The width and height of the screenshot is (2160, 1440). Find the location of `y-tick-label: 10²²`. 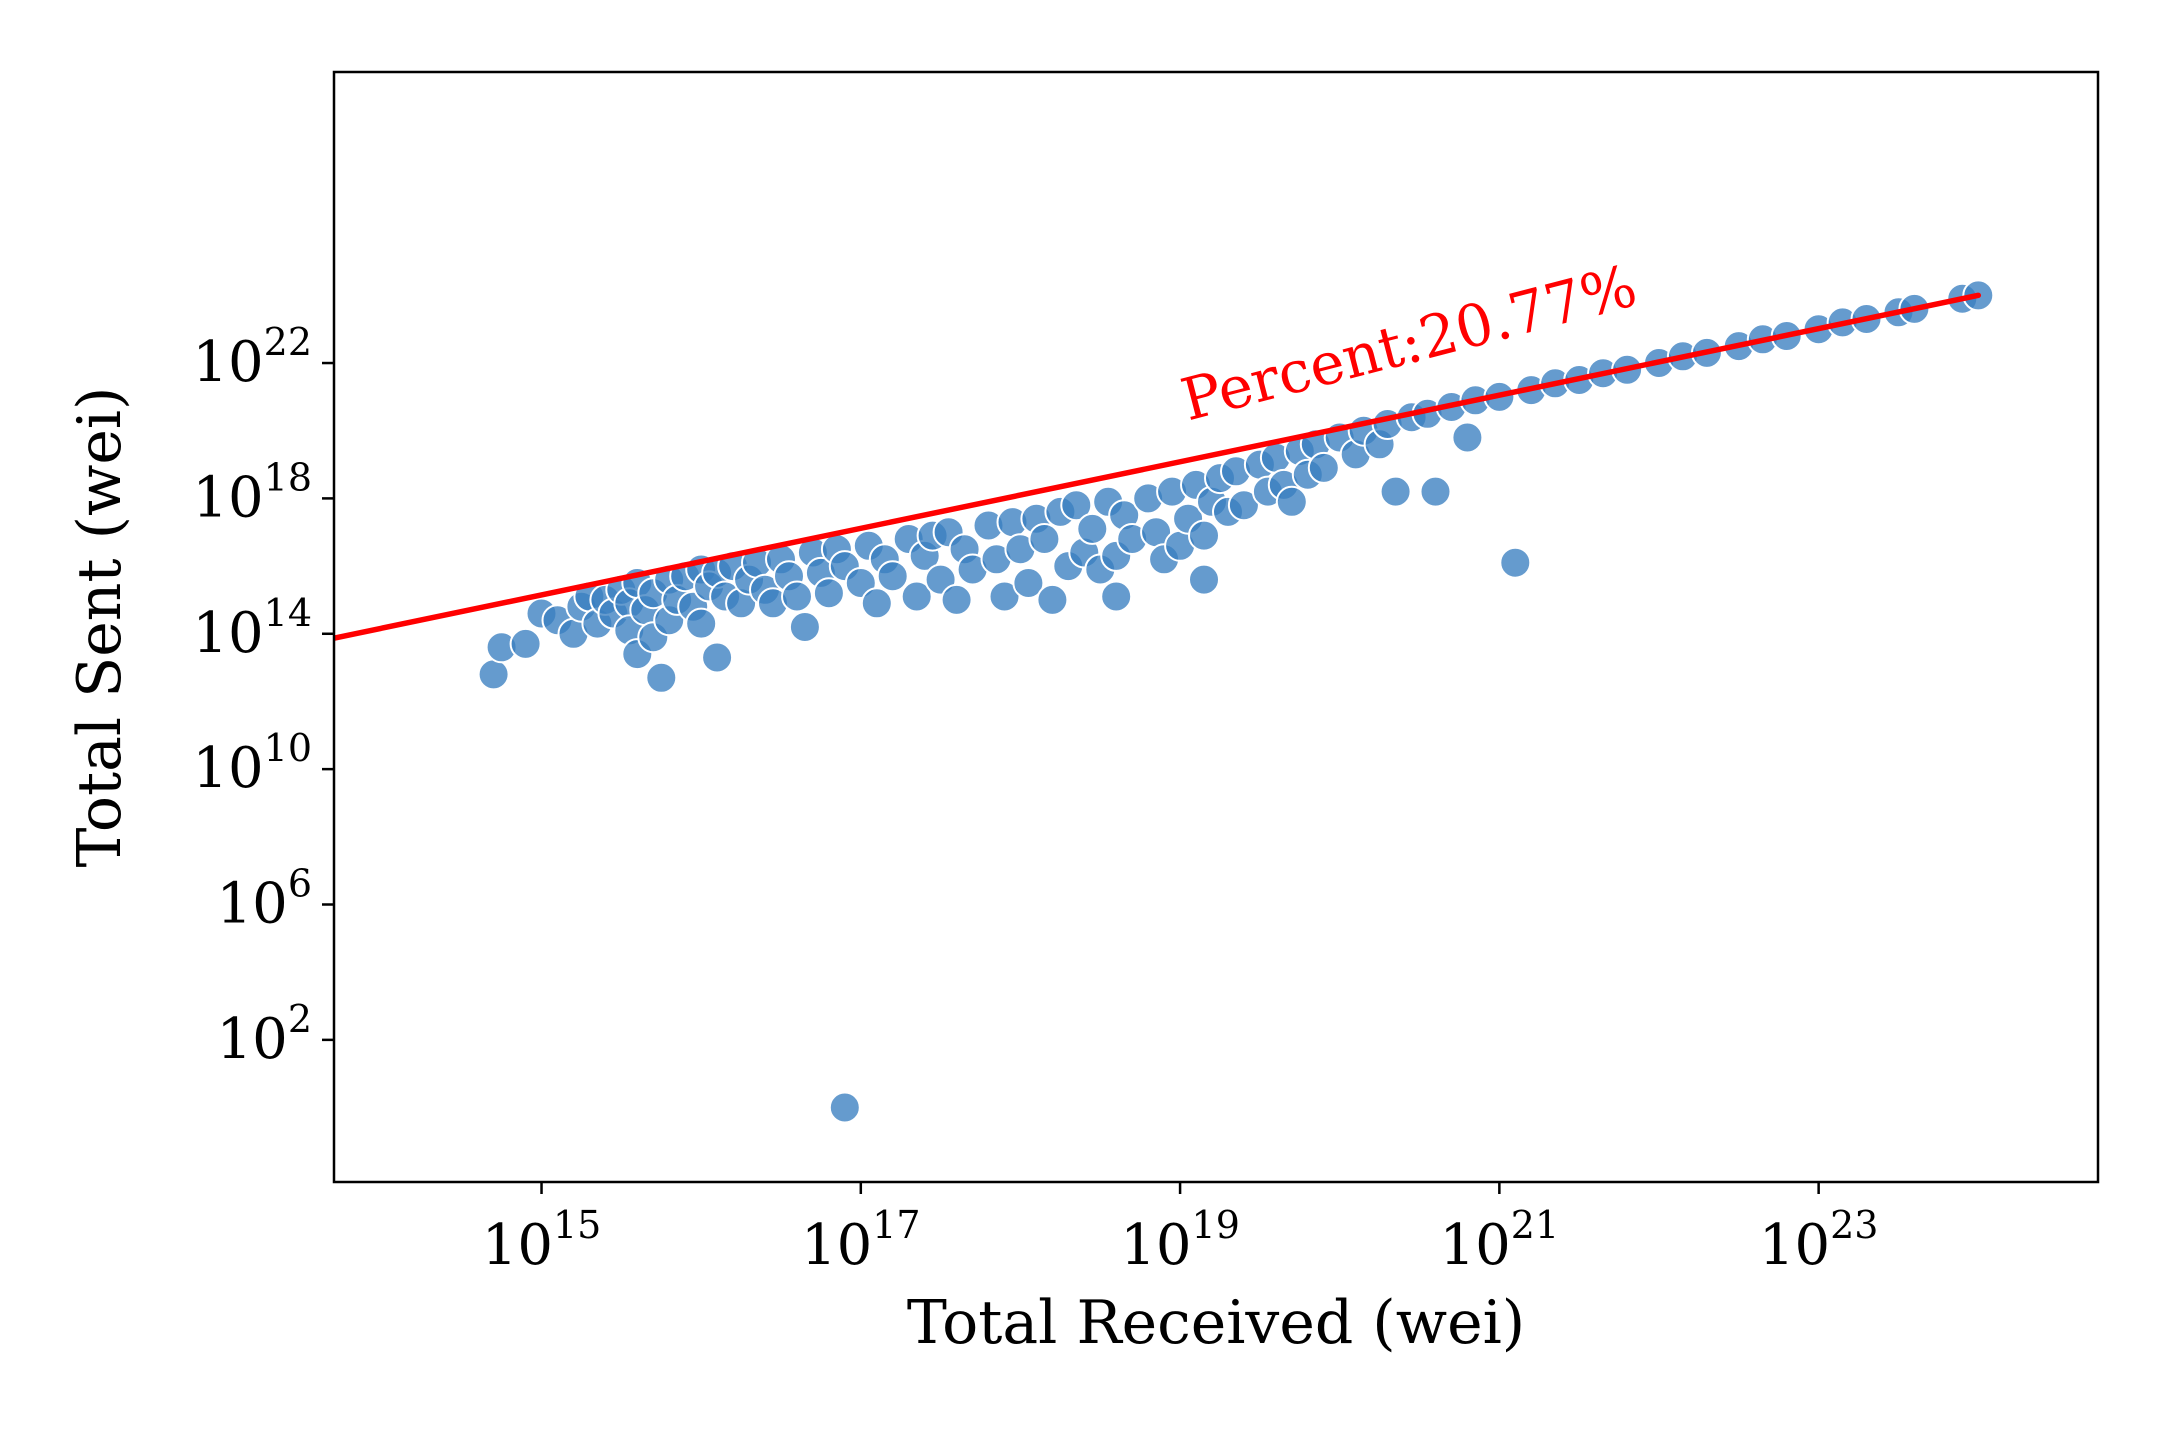

y-tick-label: 10²² is located at coordinates (252, 357).